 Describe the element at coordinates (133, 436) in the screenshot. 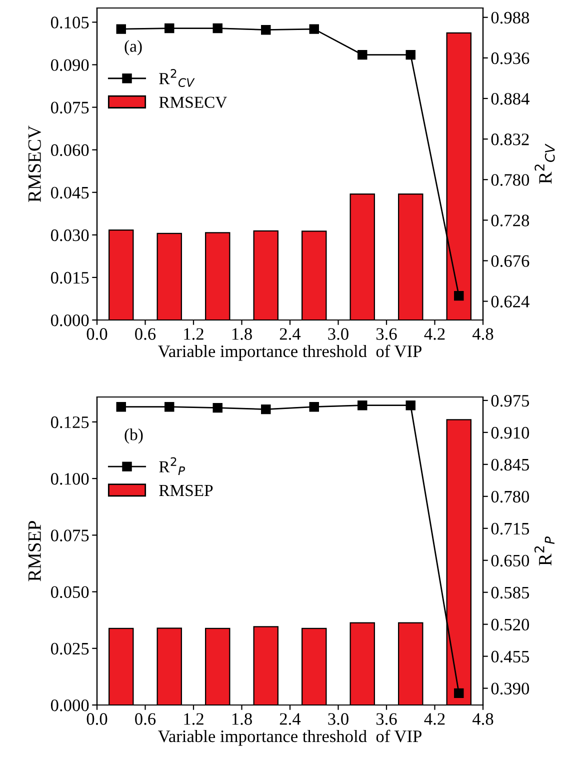

I see `annotation: (b)` at that location.